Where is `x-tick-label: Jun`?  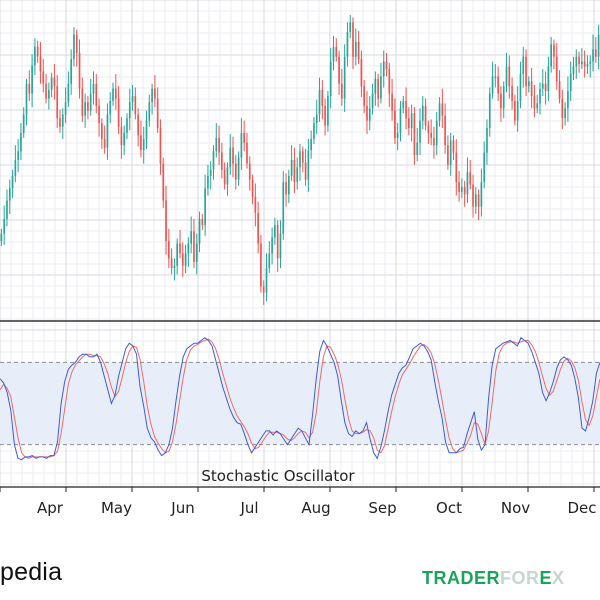 x-tick-label: Jun is located at coordinates (182, 508).